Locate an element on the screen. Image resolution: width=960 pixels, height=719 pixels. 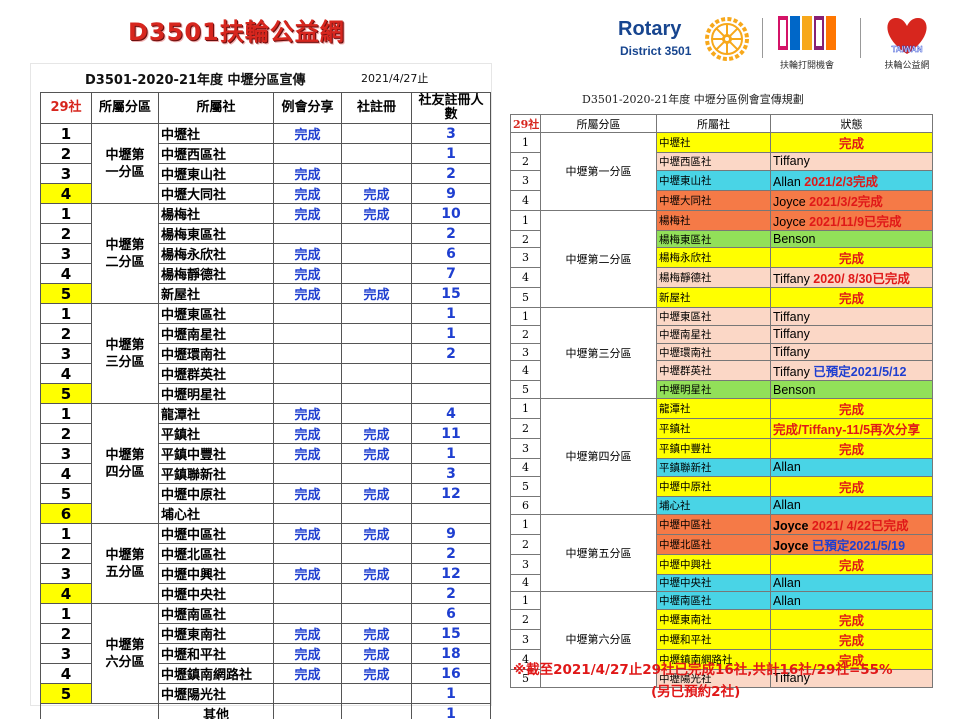
schedule-row: 4 中壢鎮南網路社 完成 is located at coordinates (721, 659).